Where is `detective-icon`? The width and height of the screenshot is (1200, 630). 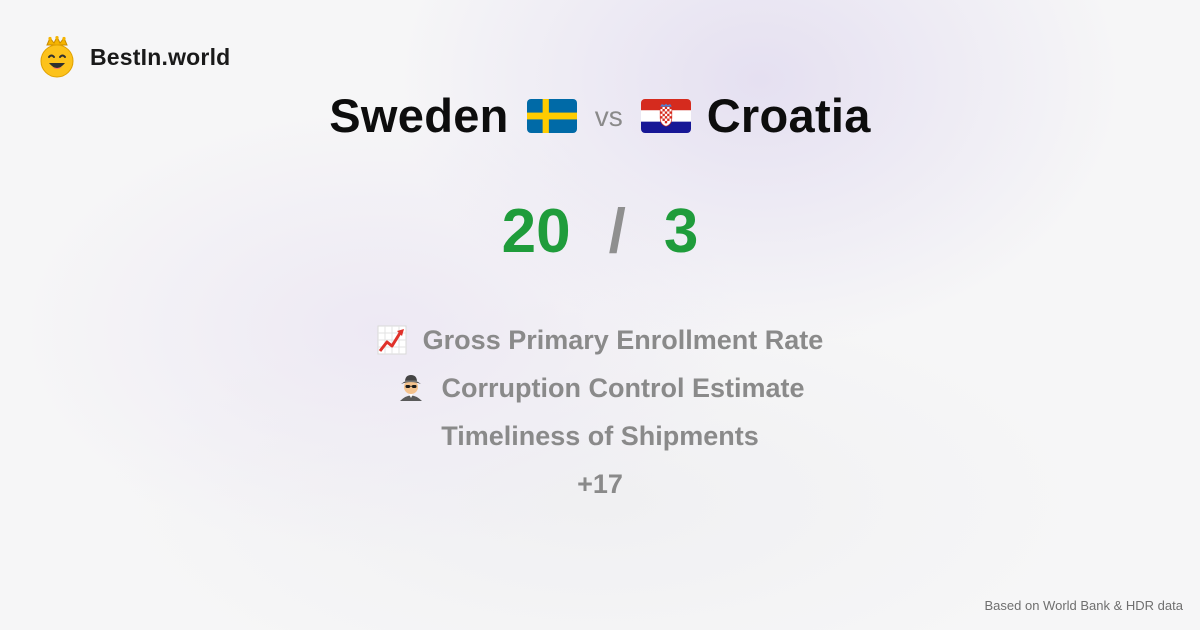
detective-icon is located at coordinates (411, 388).